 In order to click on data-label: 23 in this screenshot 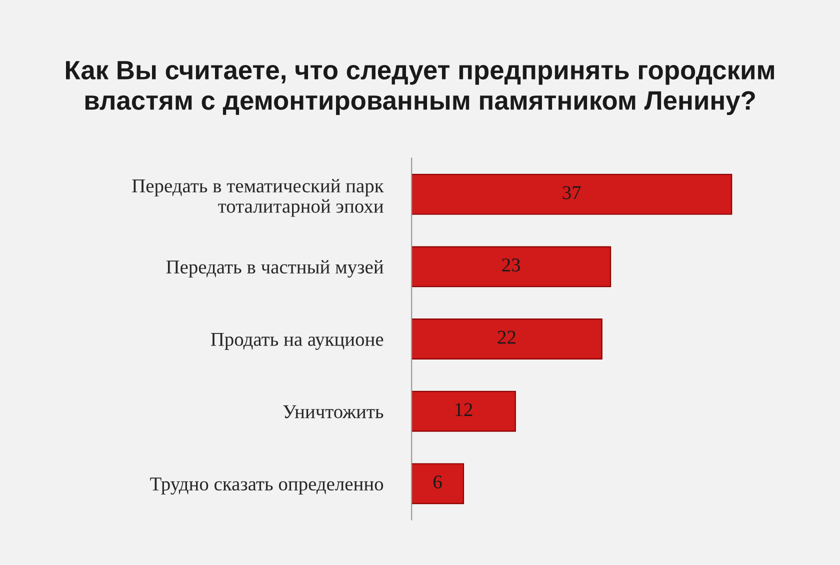, I will do `click(511, 265)`.